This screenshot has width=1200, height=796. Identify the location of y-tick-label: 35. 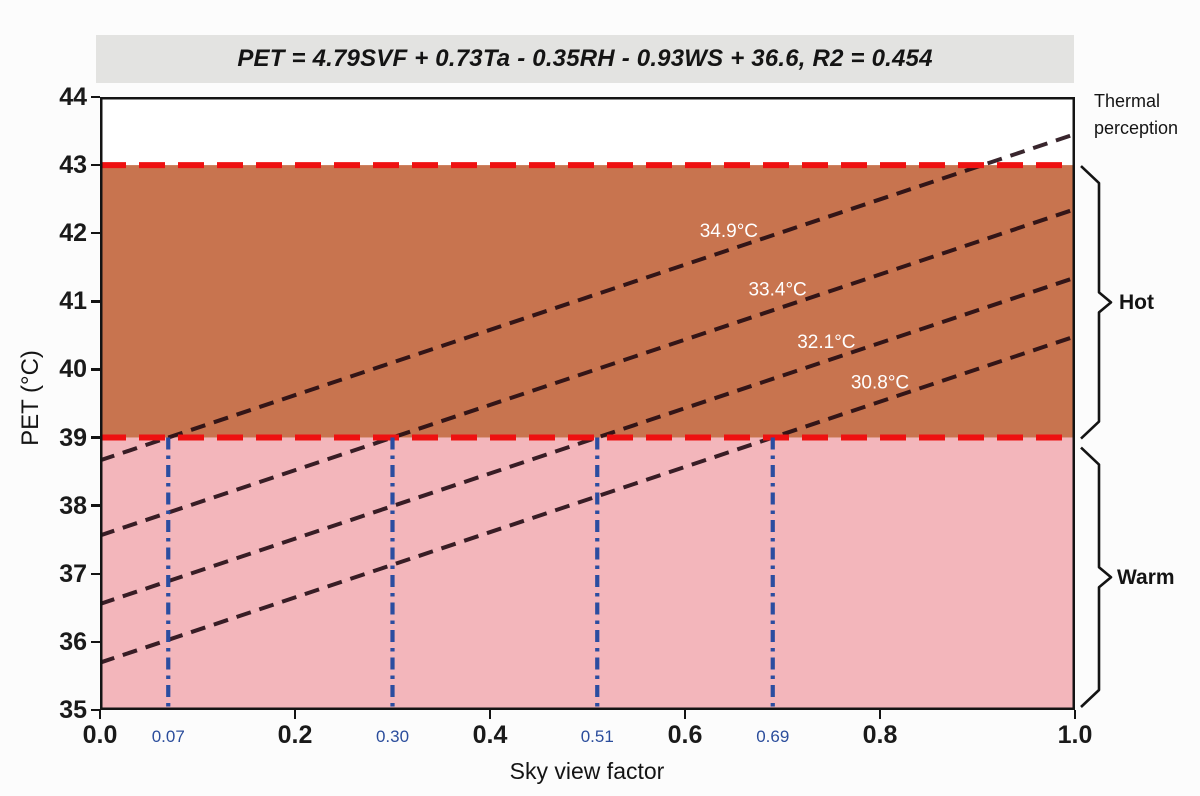
(73, 710).